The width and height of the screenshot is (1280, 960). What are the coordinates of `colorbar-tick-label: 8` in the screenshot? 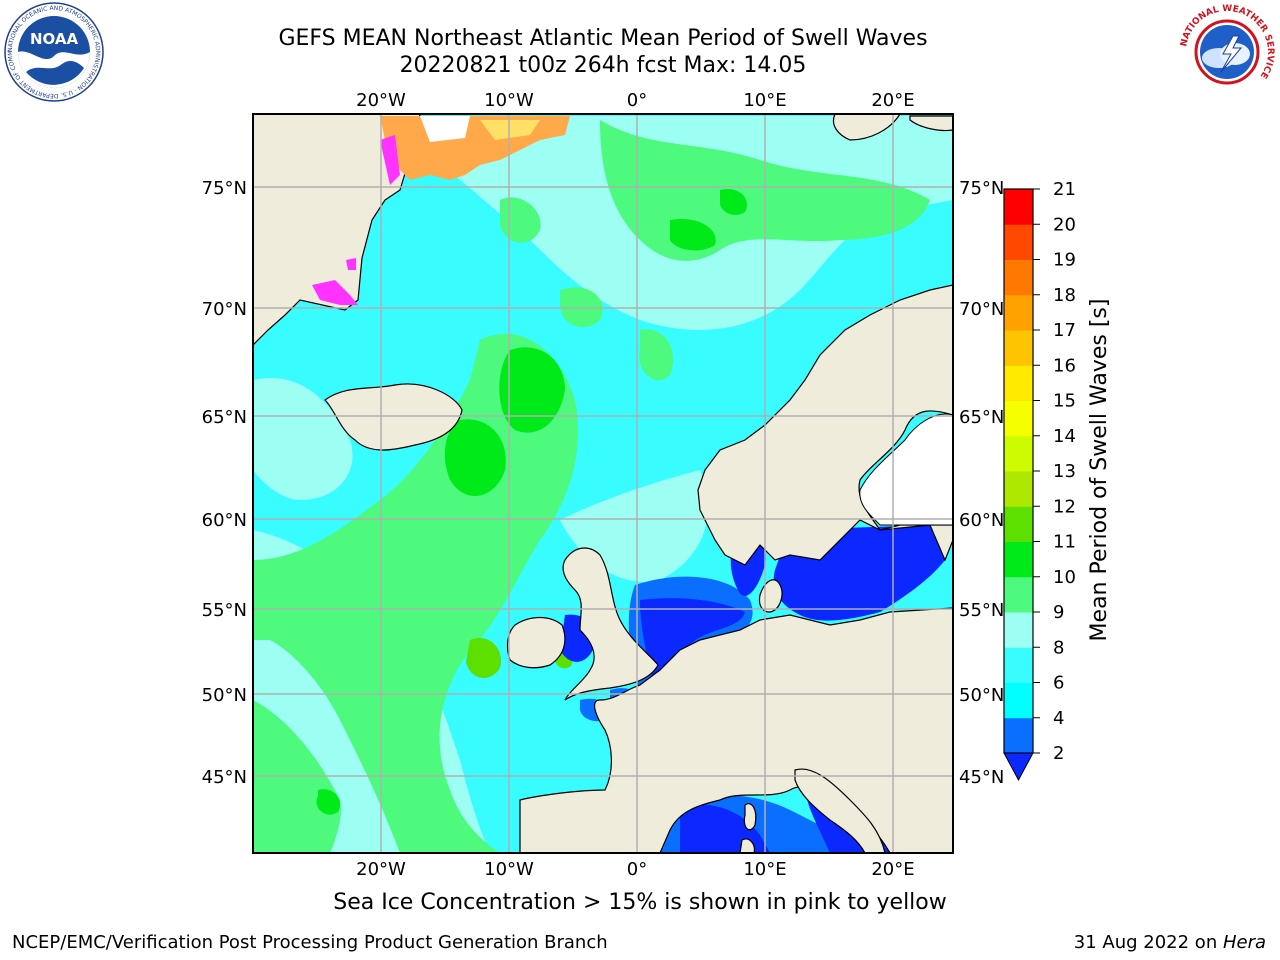 It's located at (1058, 647).